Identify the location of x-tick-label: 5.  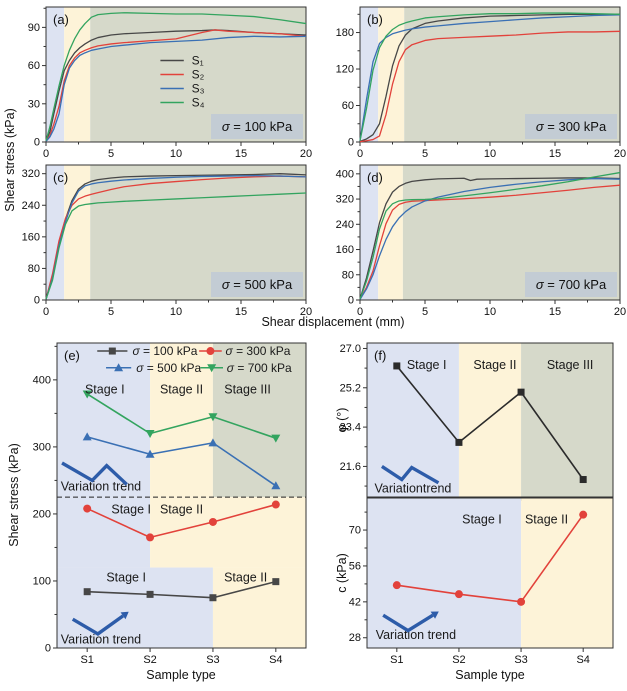
(111, 312).